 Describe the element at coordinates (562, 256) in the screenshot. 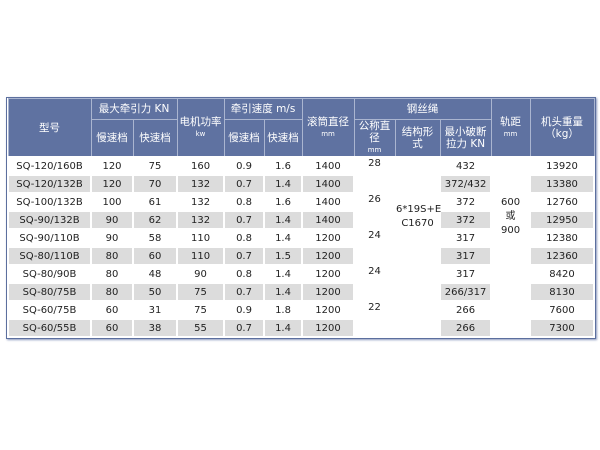

I see `cell-weight: 12360` at that location.